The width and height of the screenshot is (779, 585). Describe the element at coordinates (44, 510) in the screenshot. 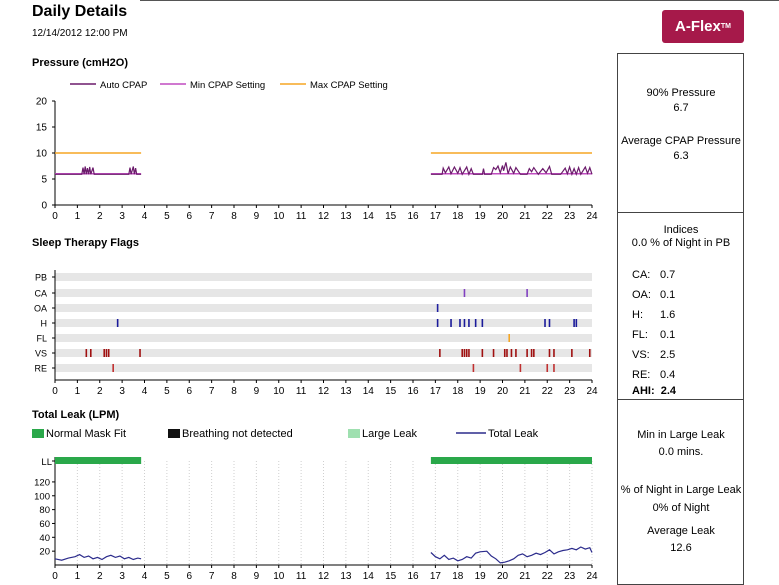

I see `y-tick-label: 80` at that location.